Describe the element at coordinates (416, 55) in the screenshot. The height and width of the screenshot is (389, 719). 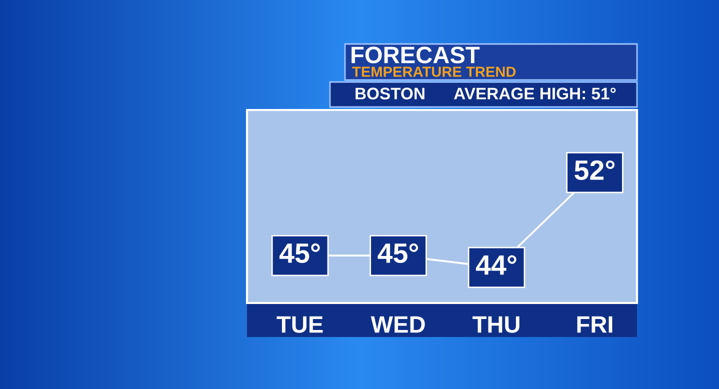
I see `chart-title: FORECAST` at that location.